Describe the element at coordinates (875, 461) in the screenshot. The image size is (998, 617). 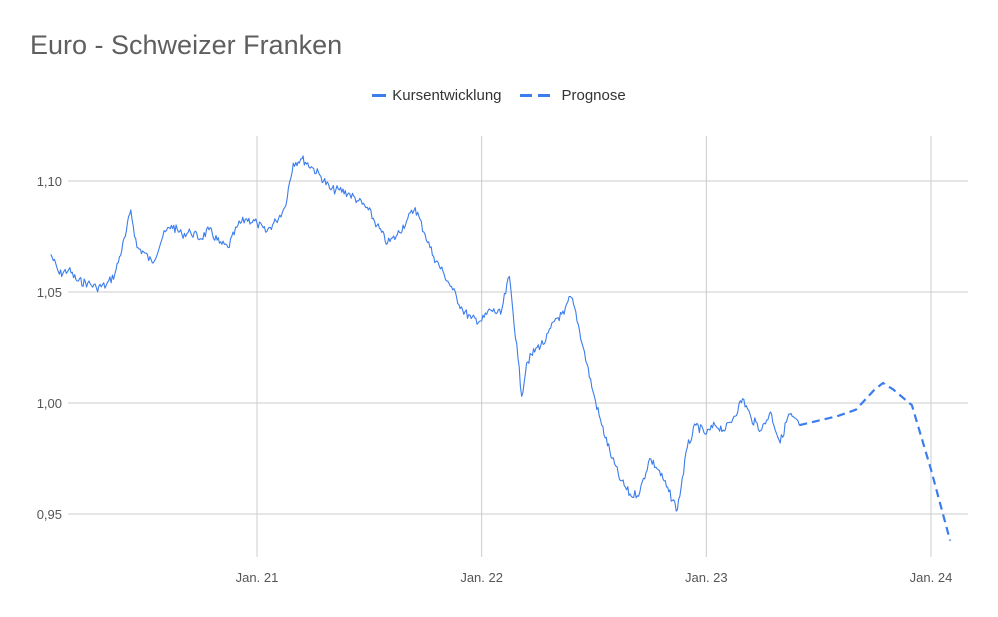
I see `series-line-prognose` at that location.